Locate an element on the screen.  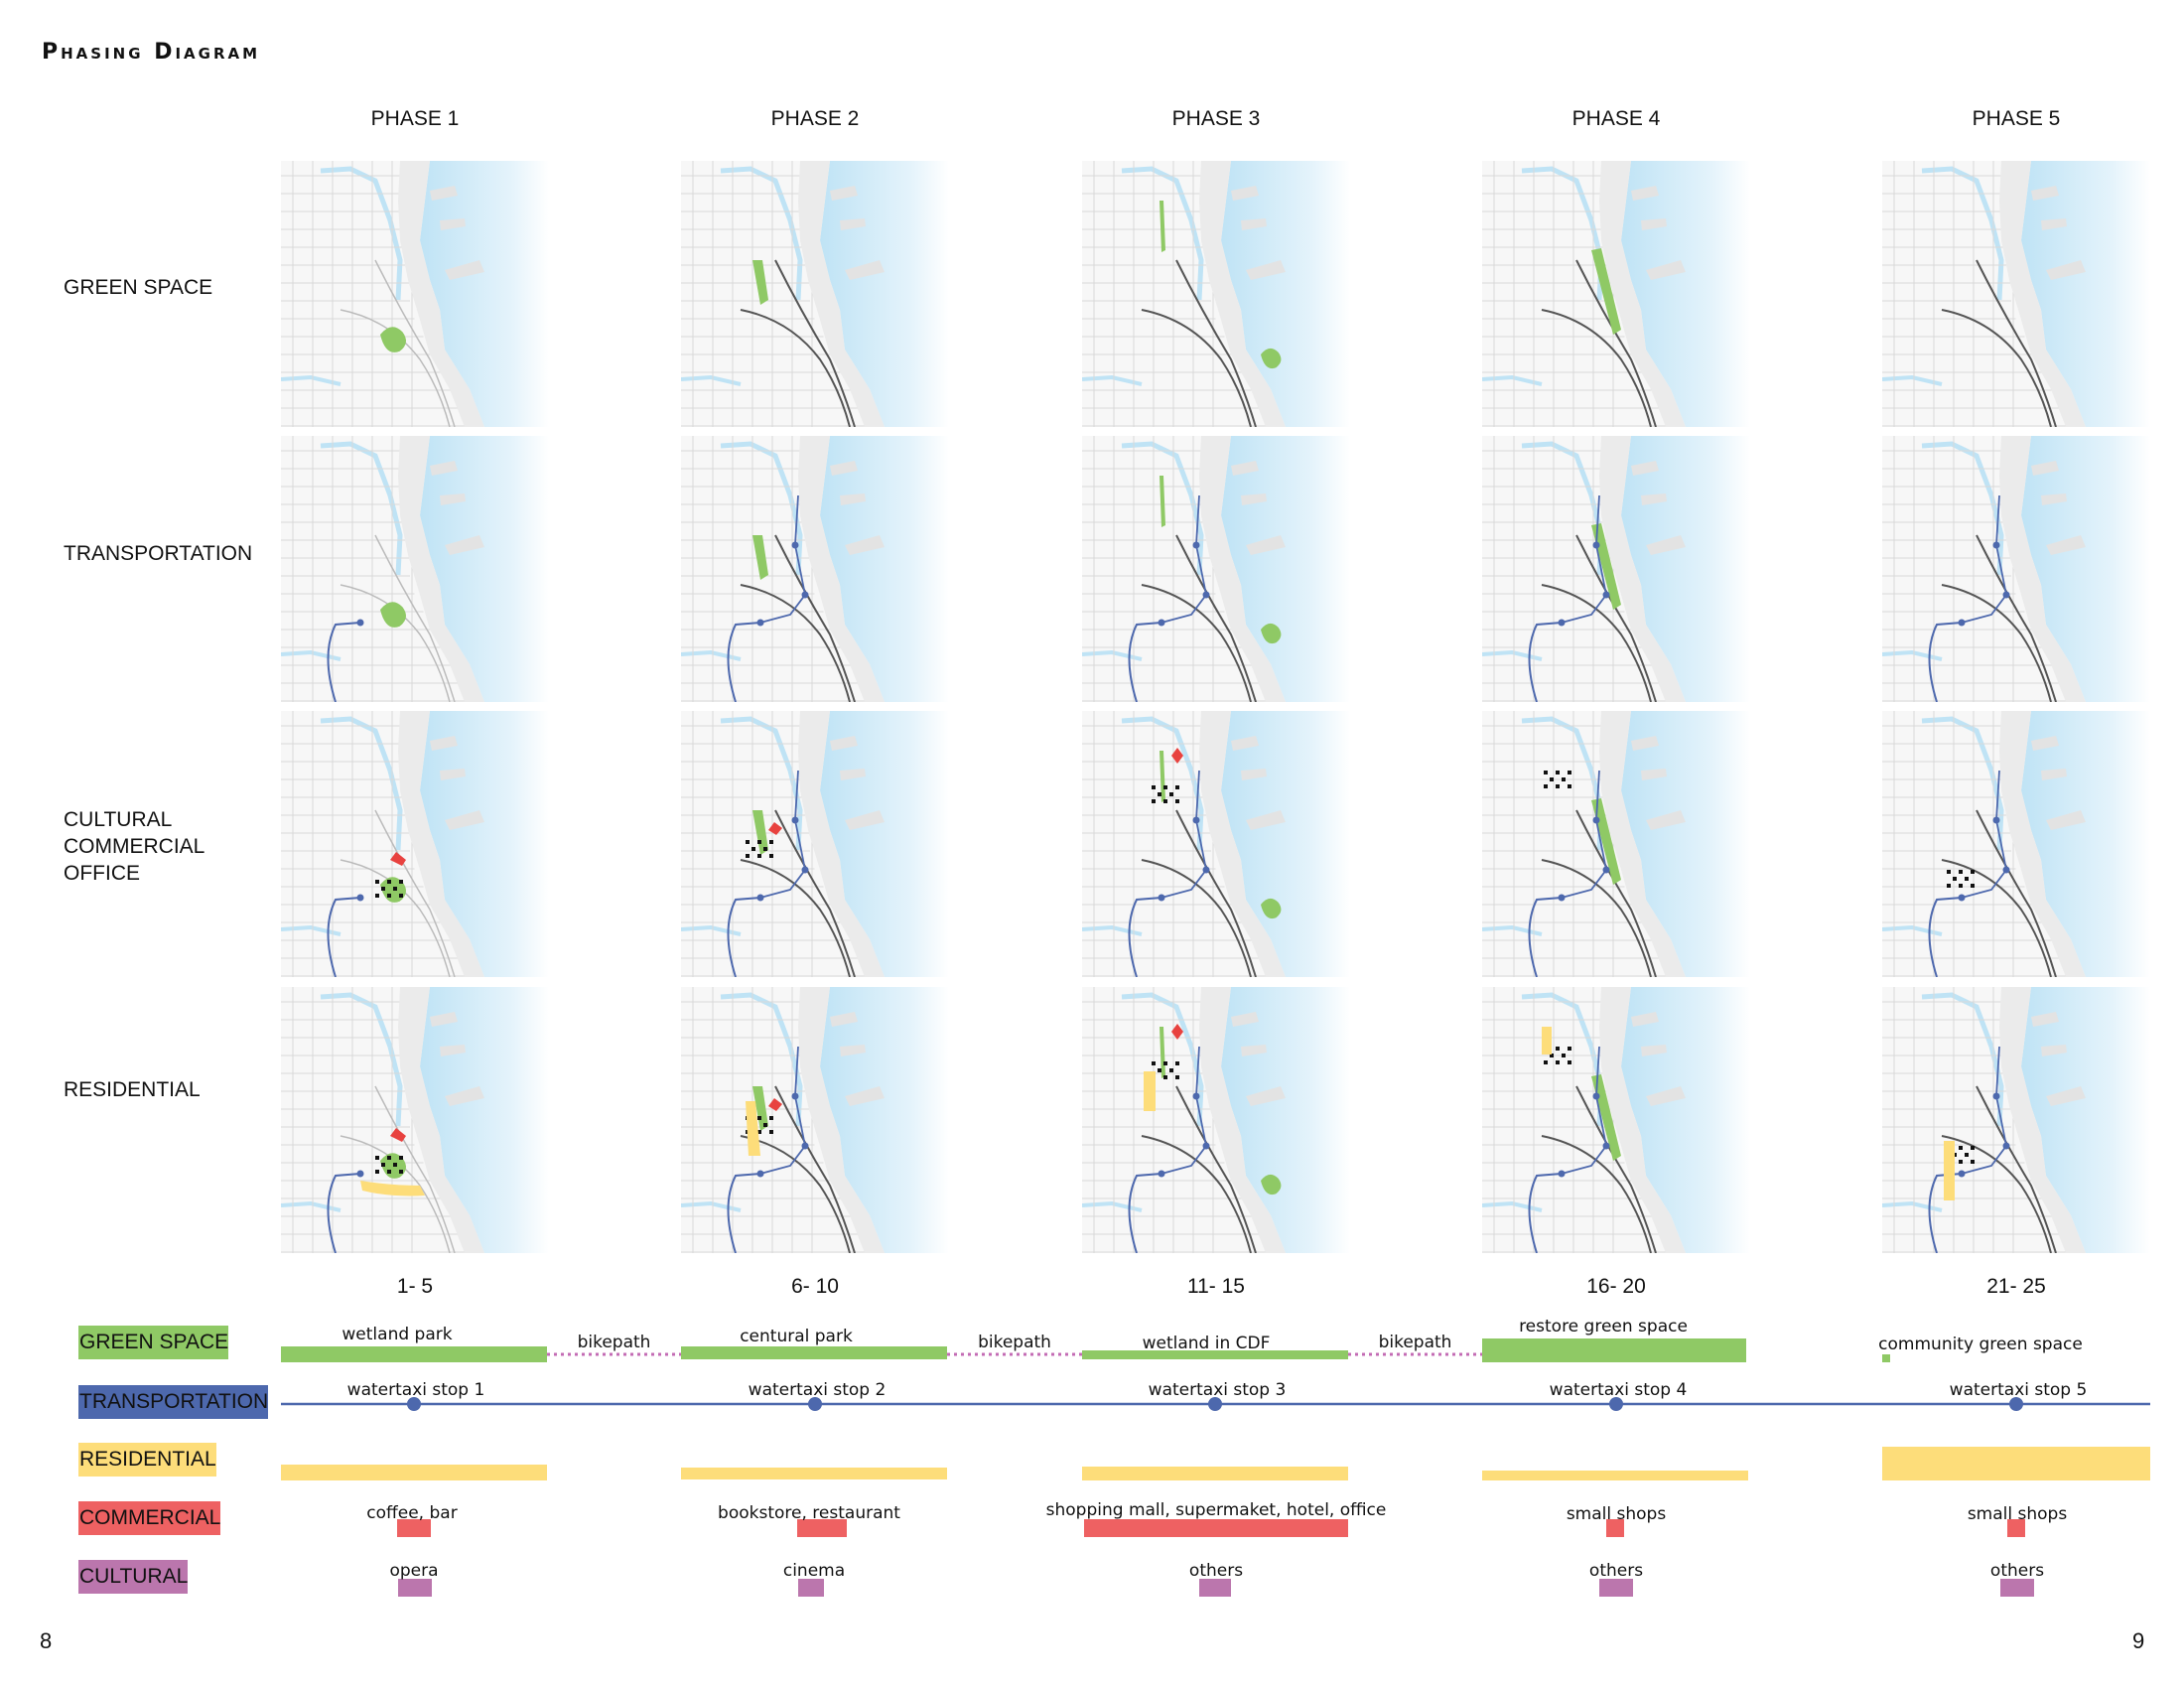
legend-item: COMMERCIAL is located at coordinates (149, 1518).